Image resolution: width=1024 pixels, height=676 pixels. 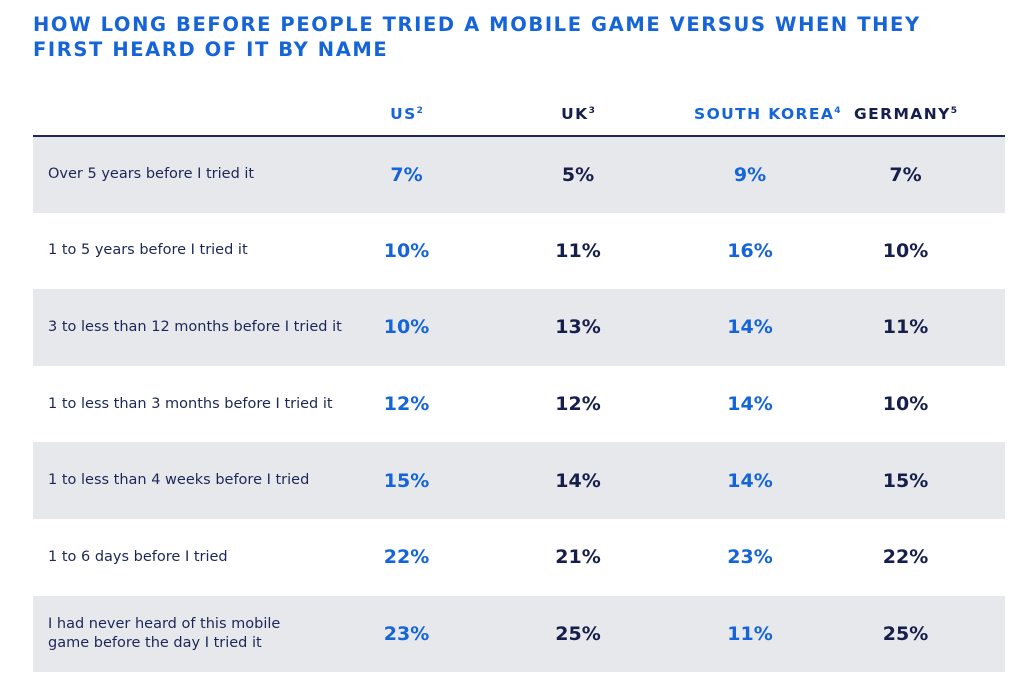 What do you see at coordinates (905, 174) in the screenshot?
I see `cell-germany: 7%` at bounding box center [905, 174].